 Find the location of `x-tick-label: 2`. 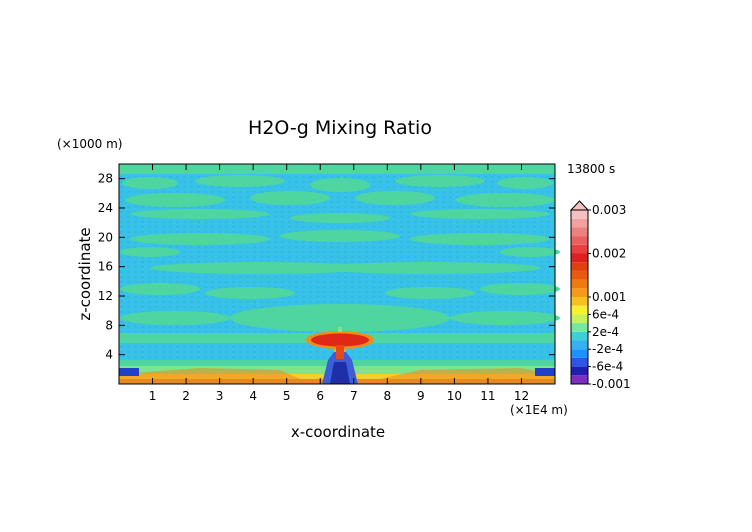

x-tick-label: 2 is located at coordinates (186, 396).